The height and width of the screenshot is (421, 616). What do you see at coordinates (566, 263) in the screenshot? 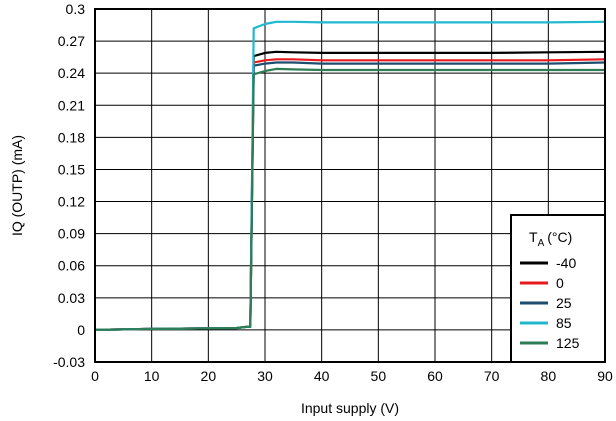
I see `legend-label--40: -40` at bounding box center [566, 263].